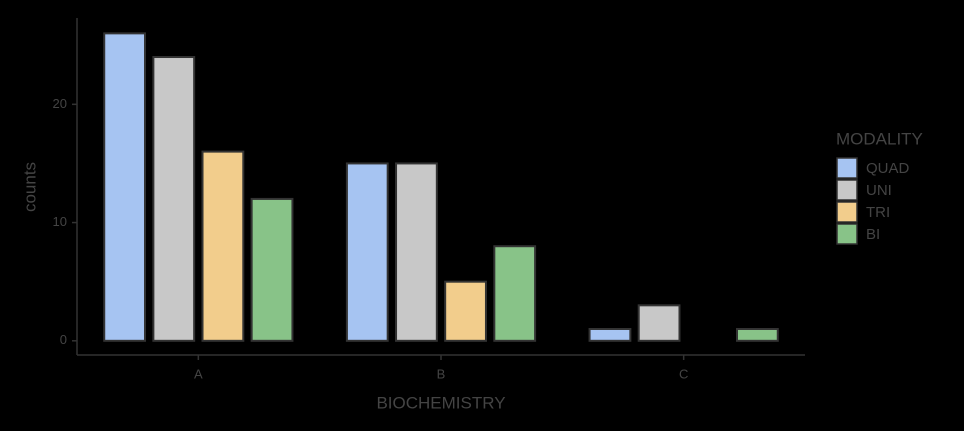  I want to click on legend-label: QUAD, so click(888, 168).